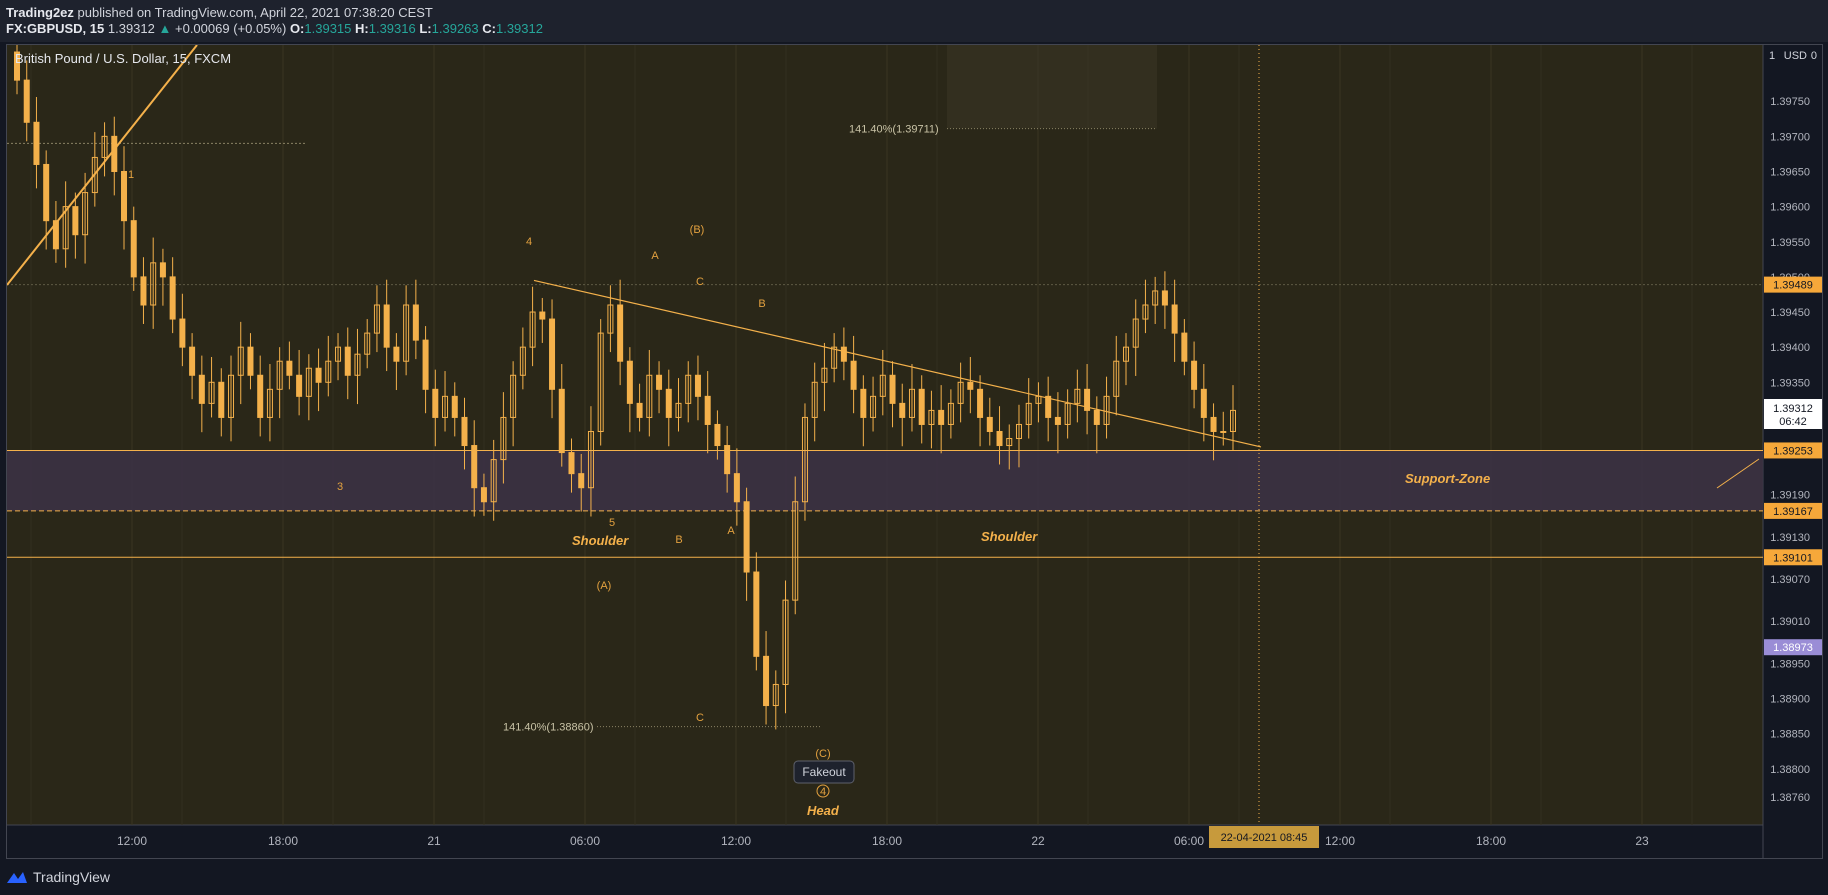 The width and height of the screenshot is (1828, 895). Describe the element at coordinates (823, 791) in the screenshot. I see `wave-circle-marker` at that location.